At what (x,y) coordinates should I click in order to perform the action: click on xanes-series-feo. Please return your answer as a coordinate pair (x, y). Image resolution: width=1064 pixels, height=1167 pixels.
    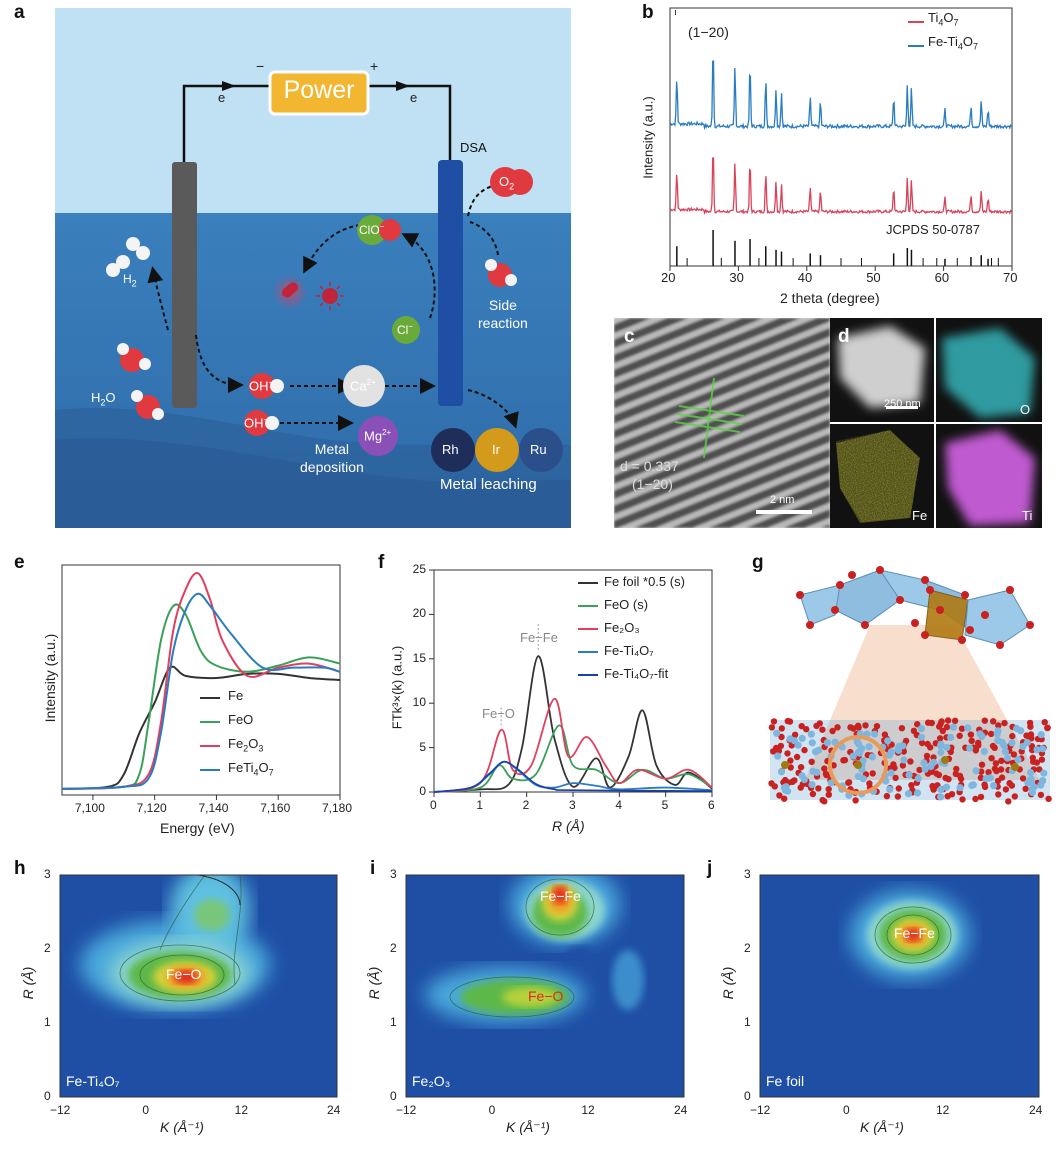
    Looking at the image, I should click on (201, 696).